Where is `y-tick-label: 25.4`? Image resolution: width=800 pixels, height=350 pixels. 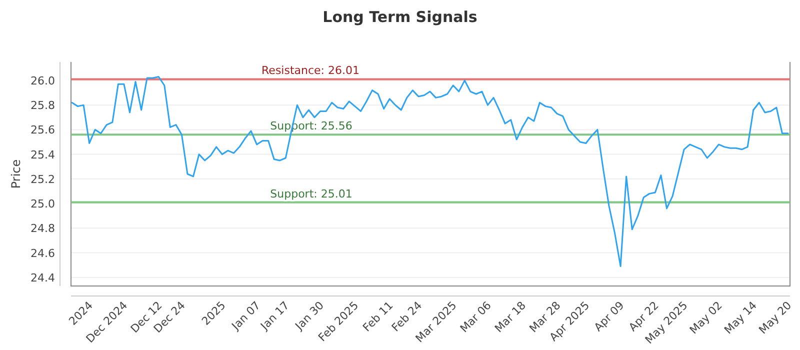
y-tick-label: 25.4 is located at coordinates (42, 155).